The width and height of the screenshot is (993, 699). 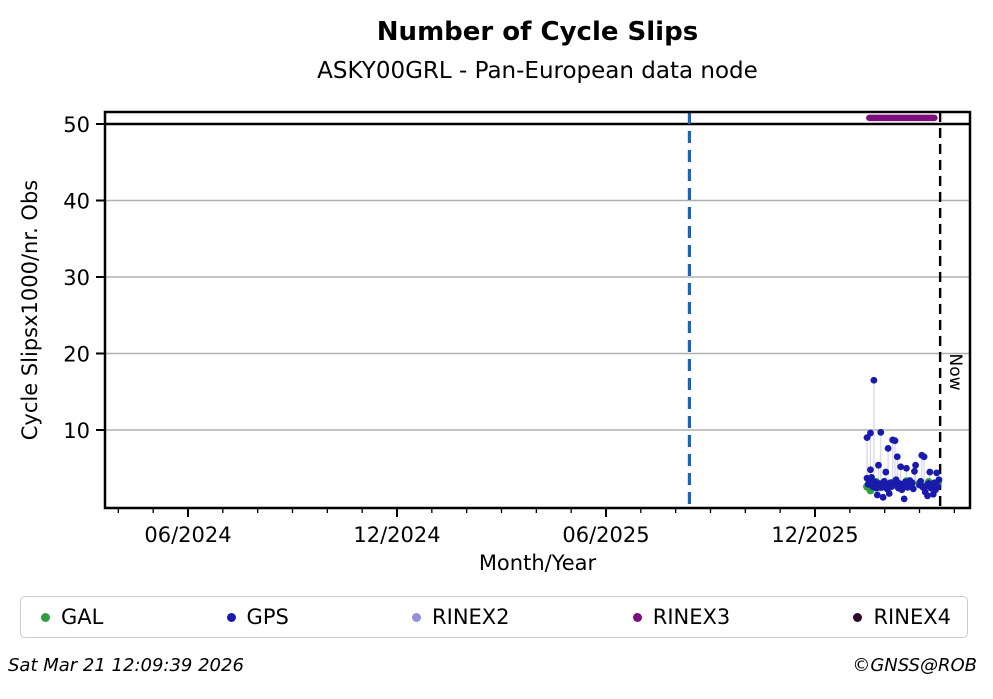 I want to click on legend-item-gps: GPS, so click(x=257, y=617).